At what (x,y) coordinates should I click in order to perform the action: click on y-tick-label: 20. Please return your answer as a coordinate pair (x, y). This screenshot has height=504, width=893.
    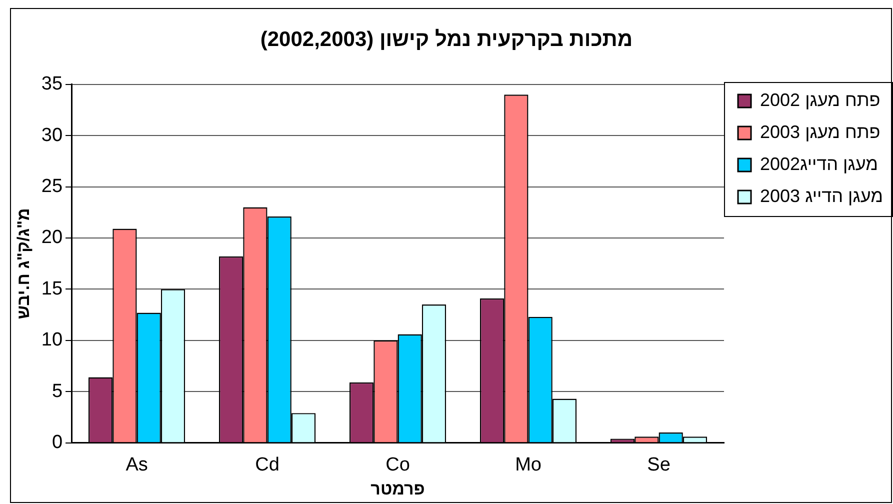
    Looking at the image, I should click on (52, 237).